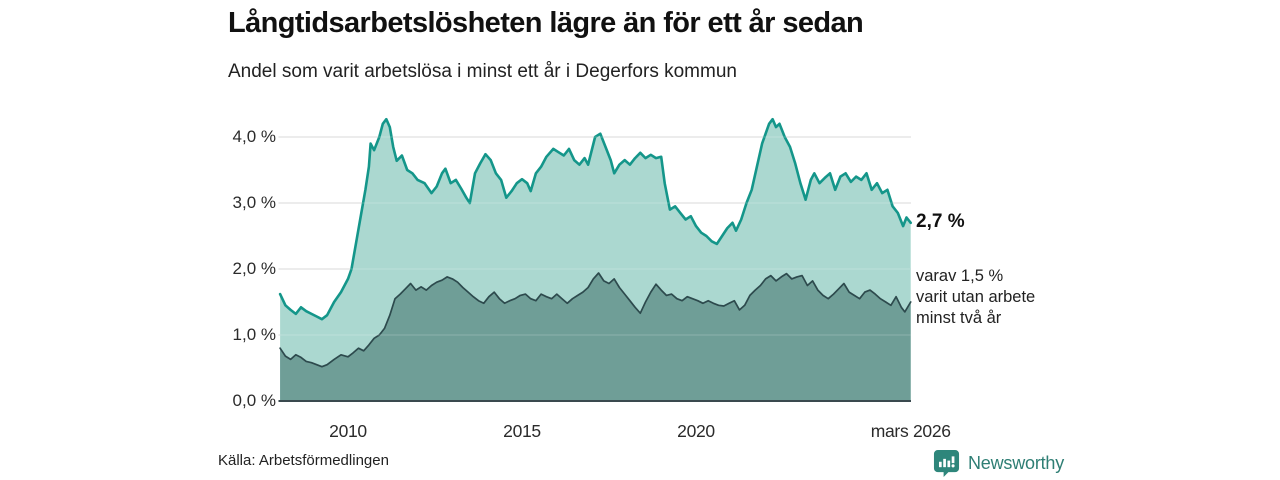 The width and height of the screenshot is (1280, 480). Describe the element at coordinates (254, 268) in the screenshot. I see `y-tick-label: 2,0 %` at that location.